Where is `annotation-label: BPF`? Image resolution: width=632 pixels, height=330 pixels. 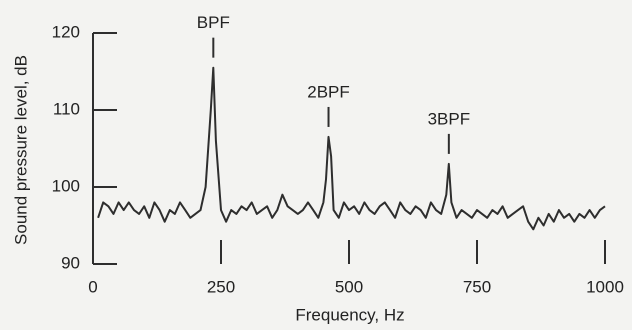
annotation-label: BPF is located at coordinates (213, 22).